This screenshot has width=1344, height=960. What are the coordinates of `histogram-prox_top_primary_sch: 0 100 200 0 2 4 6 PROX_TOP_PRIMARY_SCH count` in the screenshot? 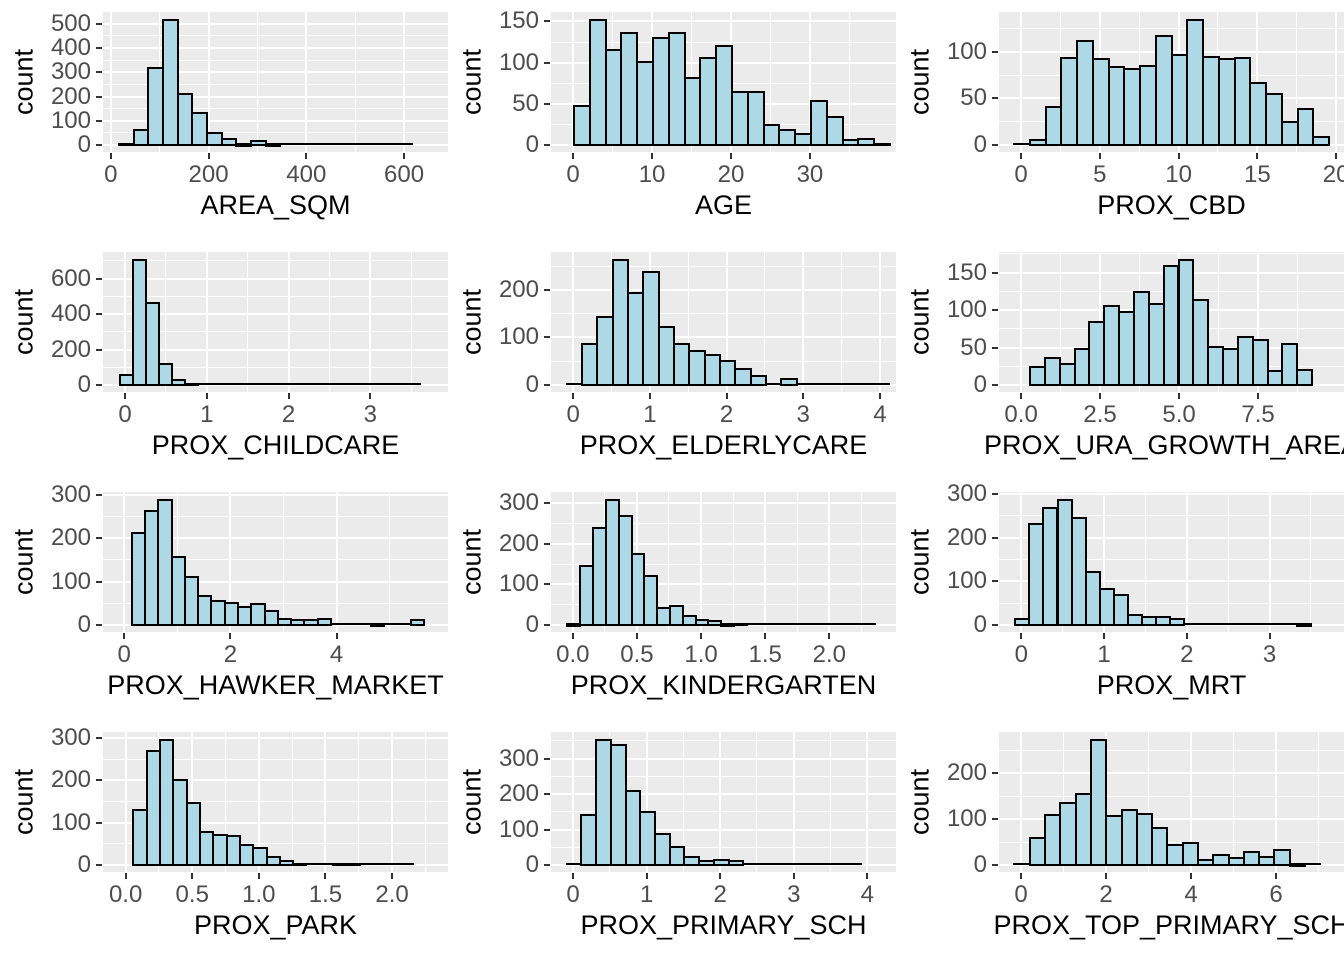 It's located at (1120, 840).